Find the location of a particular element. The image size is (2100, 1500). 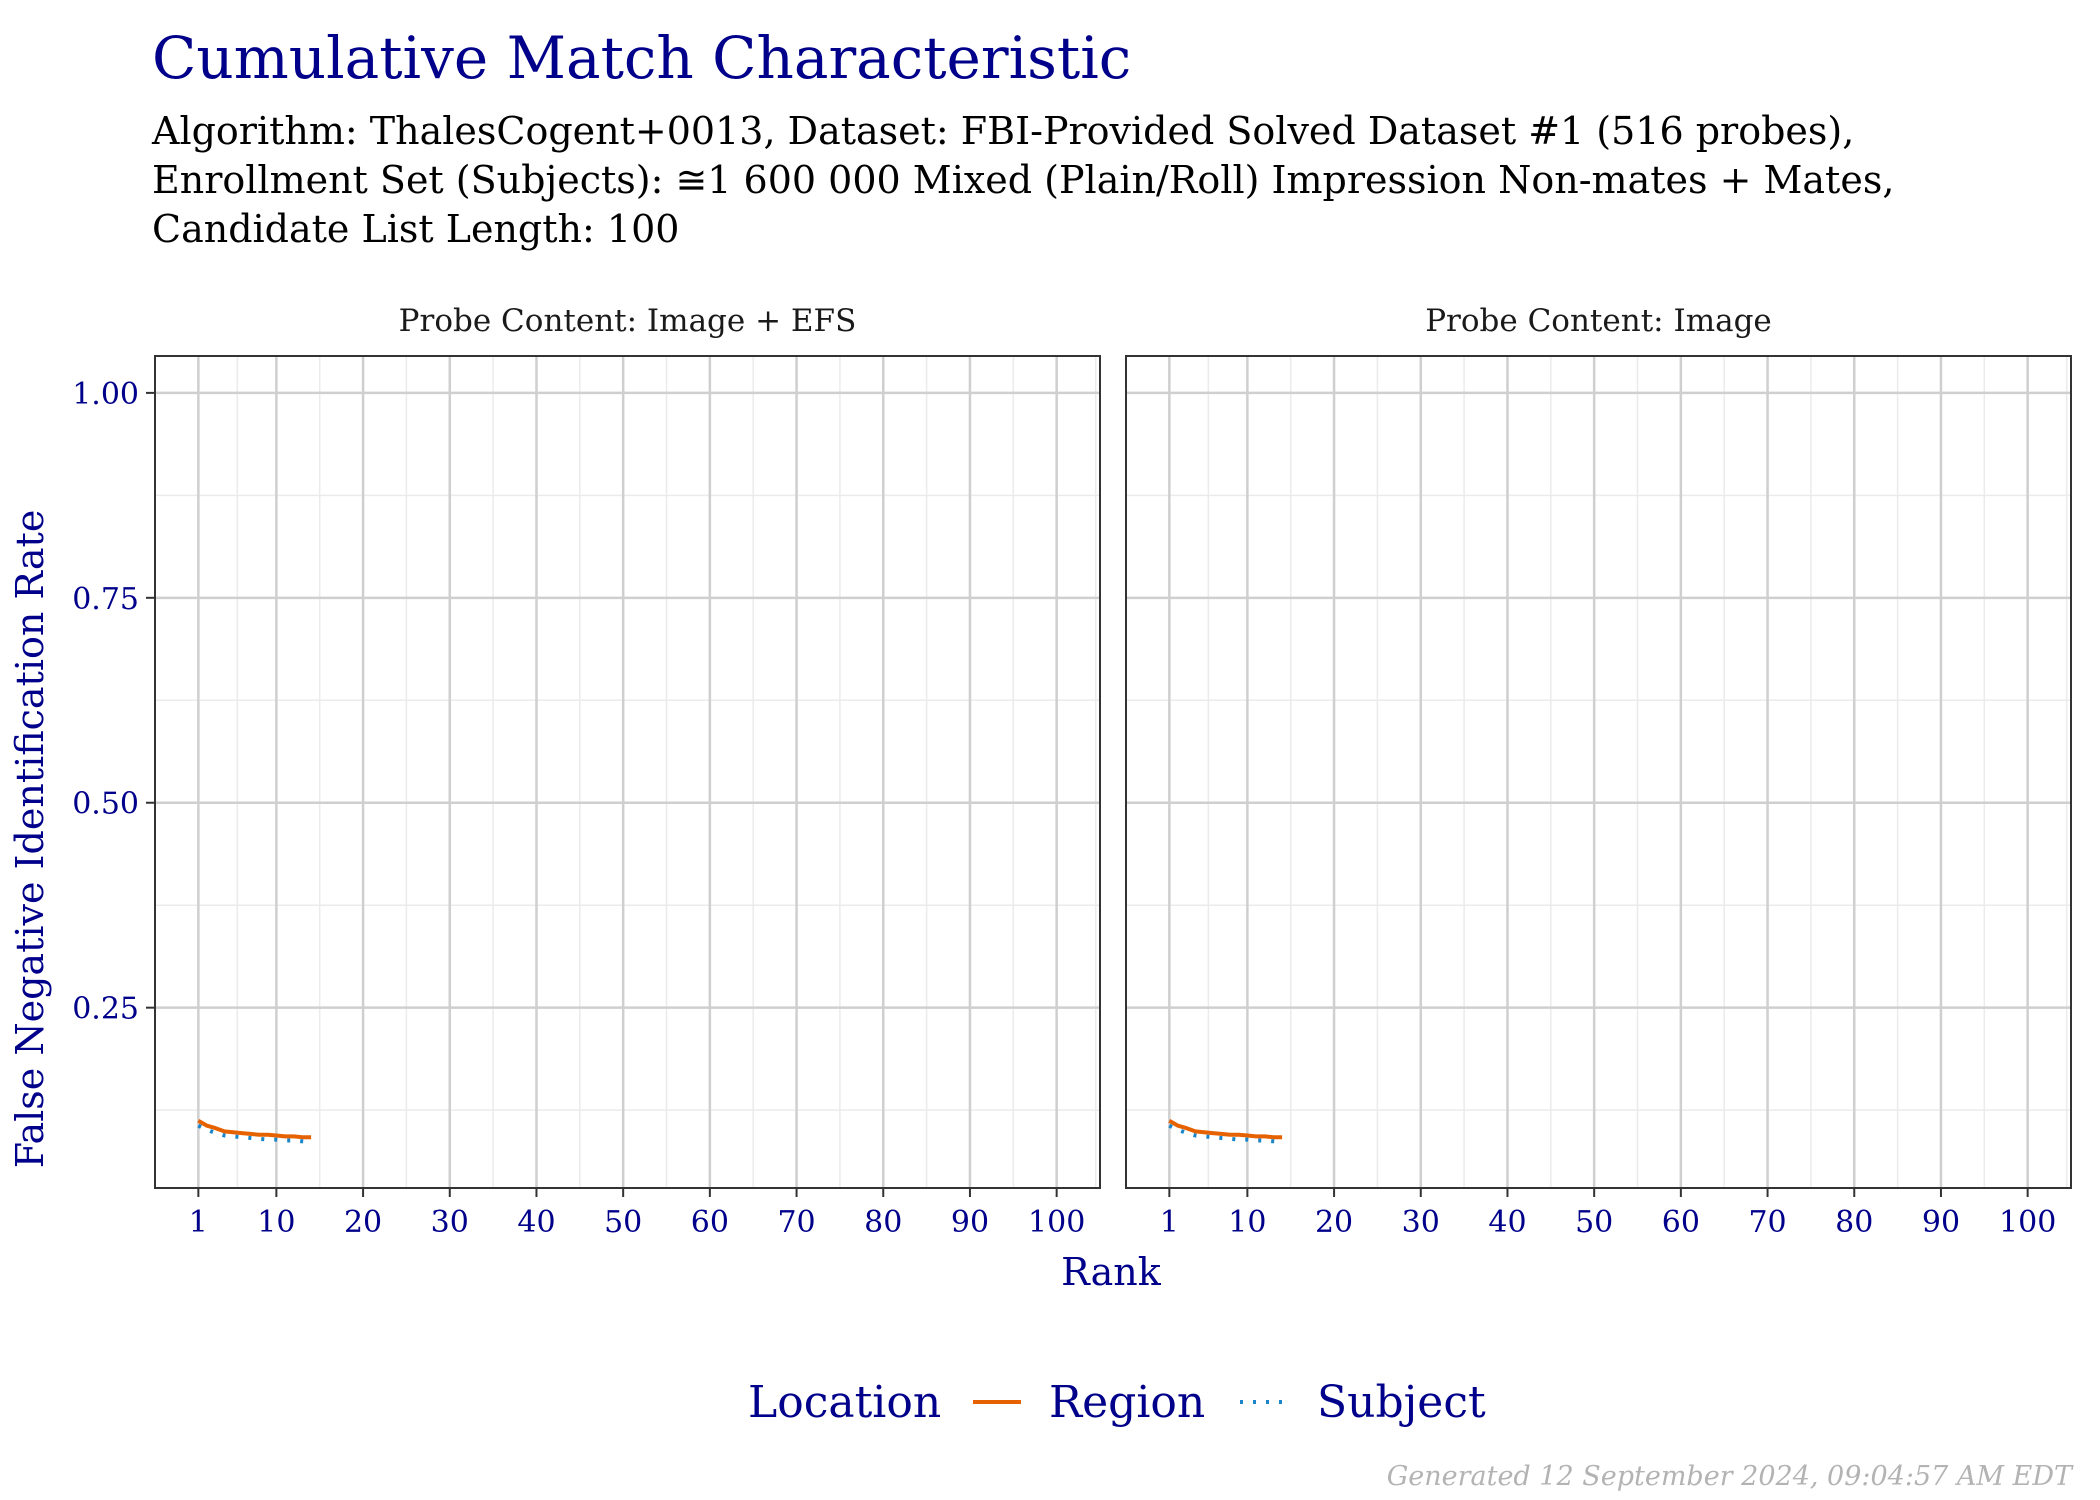

x-axis-title: Rank is located at coordinates (1111, 1272).